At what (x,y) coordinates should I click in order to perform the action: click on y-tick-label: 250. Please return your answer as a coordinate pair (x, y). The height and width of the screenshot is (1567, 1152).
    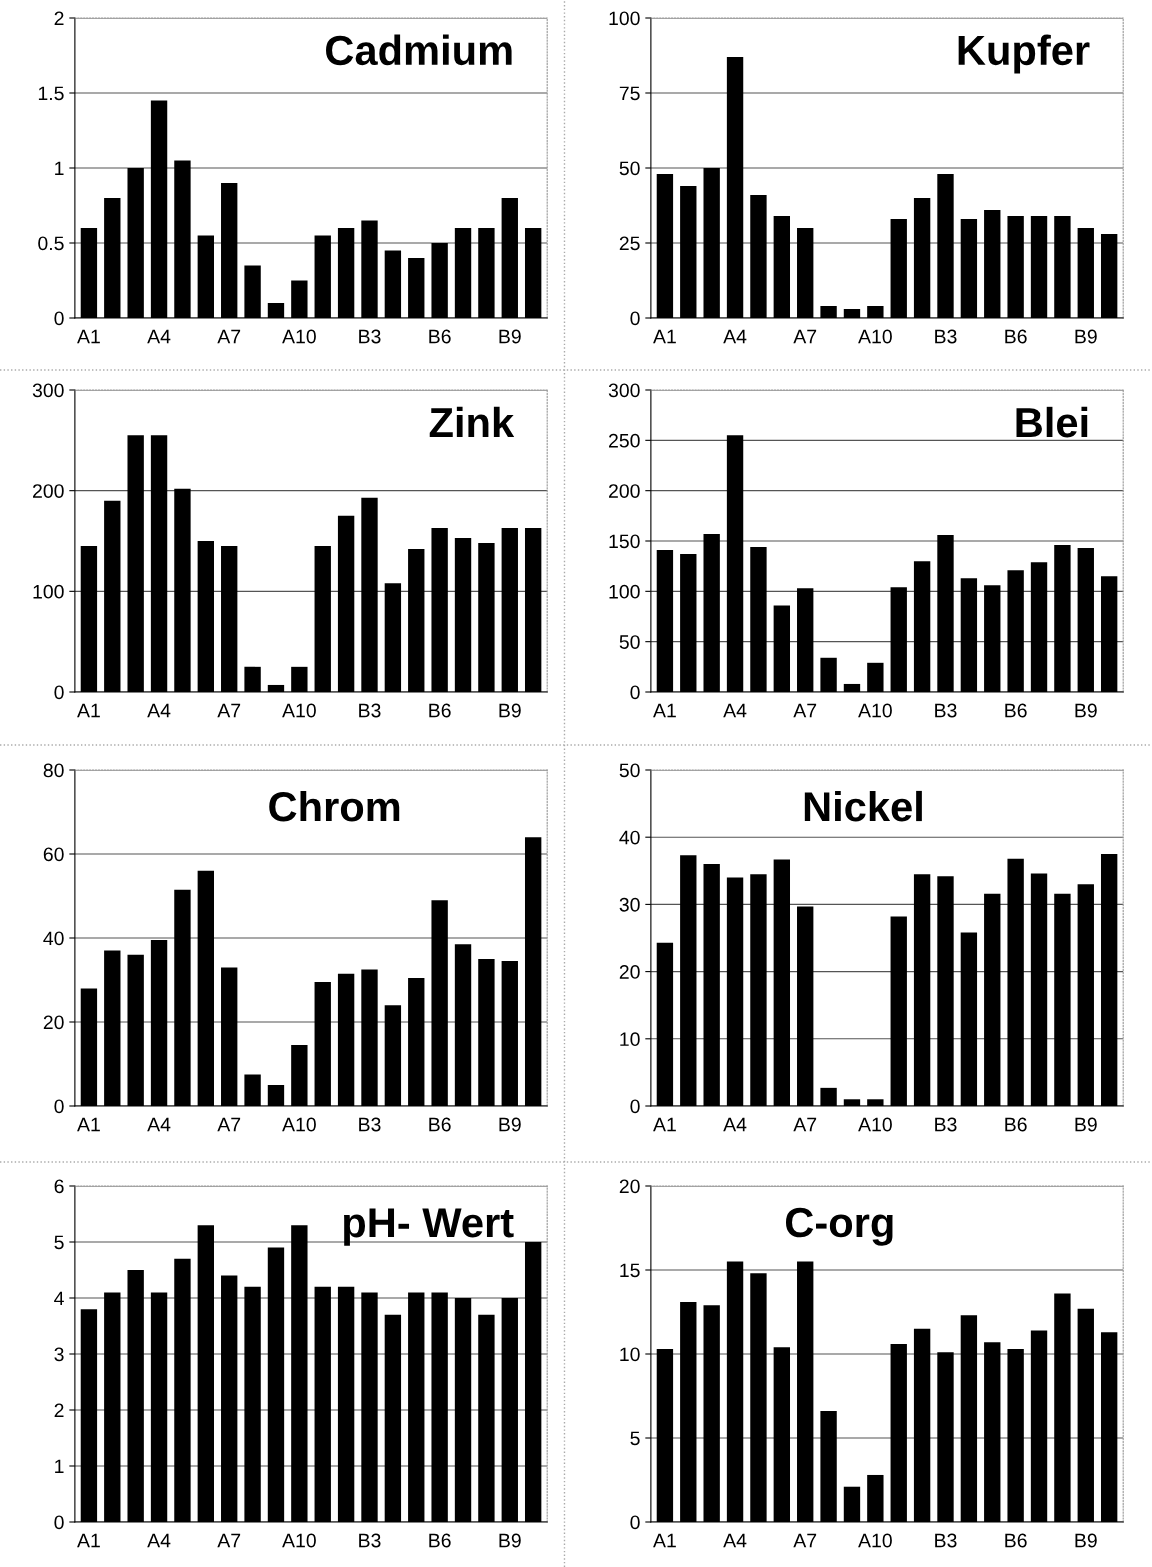
    Looking at the image, I should click on (624, 440).